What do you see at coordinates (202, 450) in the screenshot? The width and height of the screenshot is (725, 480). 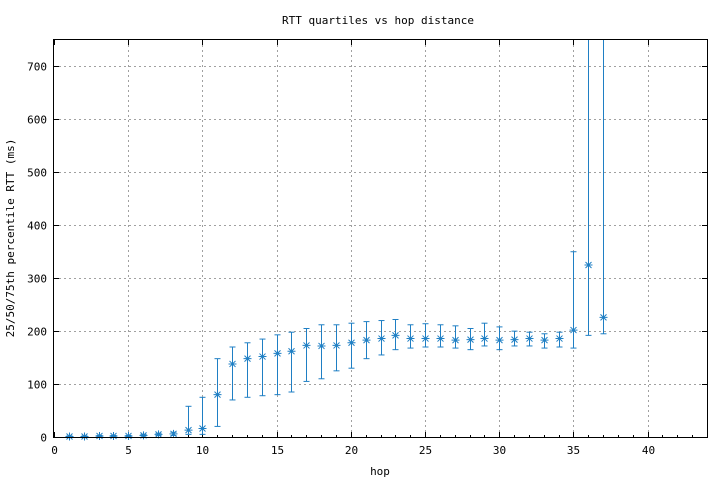 I see `x-tick-label: 10` at bounding box center [202, 450].